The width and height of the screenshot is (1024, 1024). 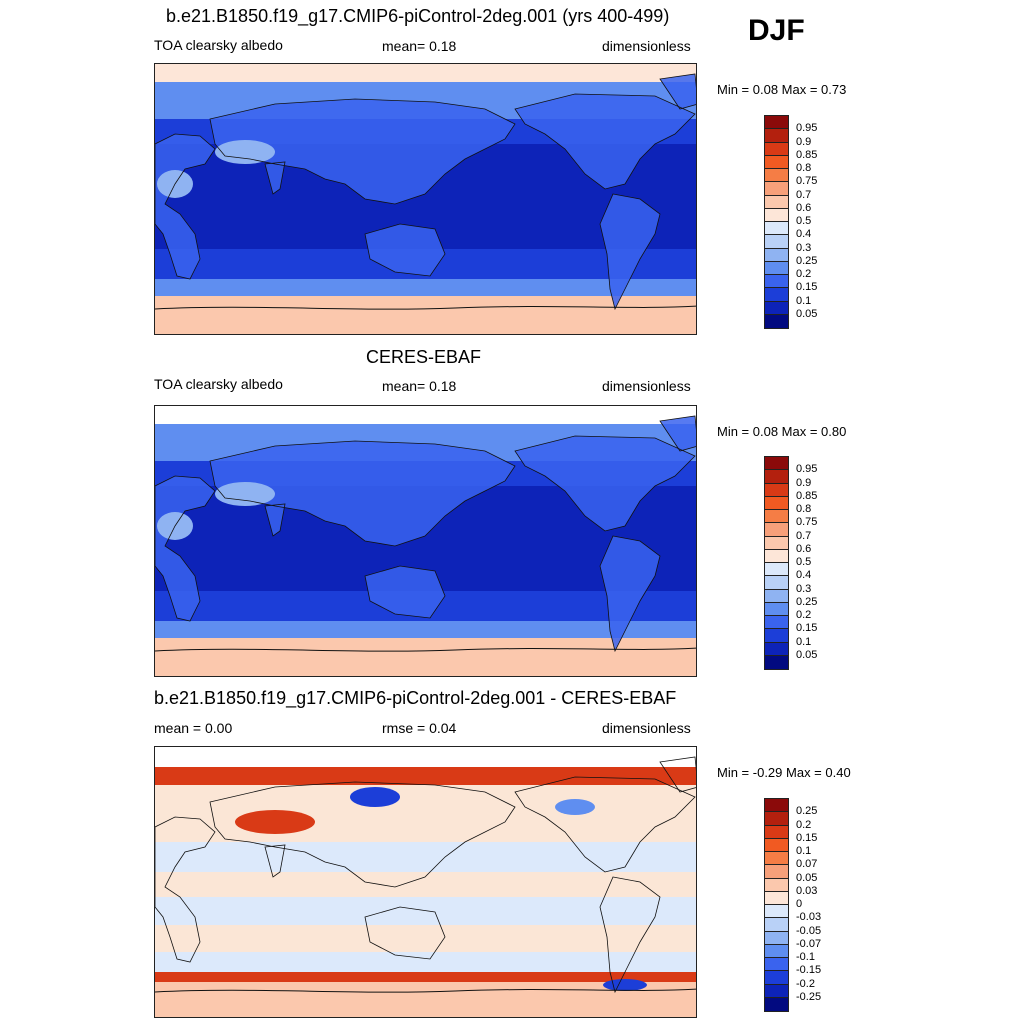 I want to click on panel2-title: CERES-EBAF, so click(x=424, y=357).